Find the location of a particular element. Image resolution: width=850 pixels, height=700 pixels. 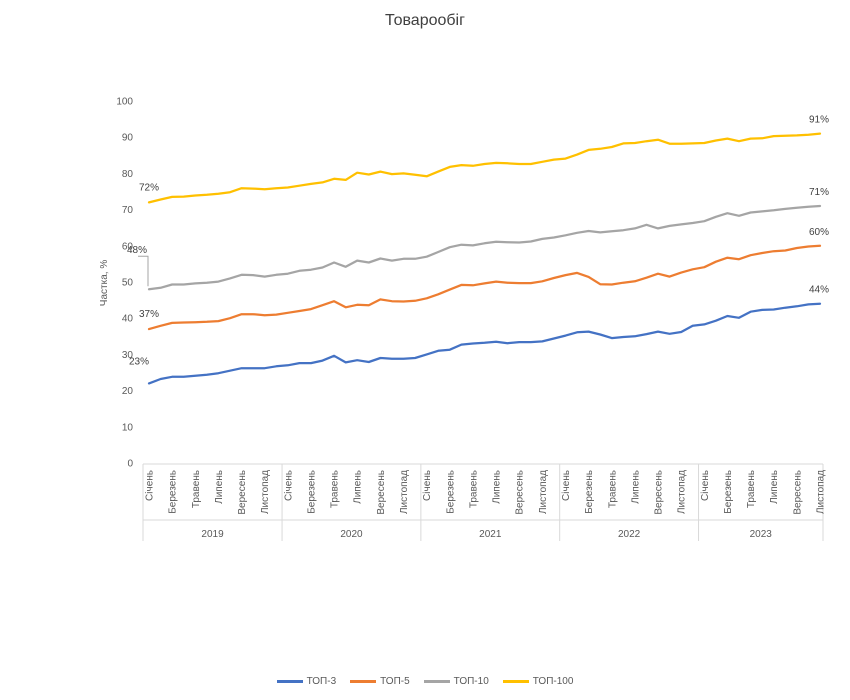

y-tick-label: 50 is located at coordinates (128, 283).